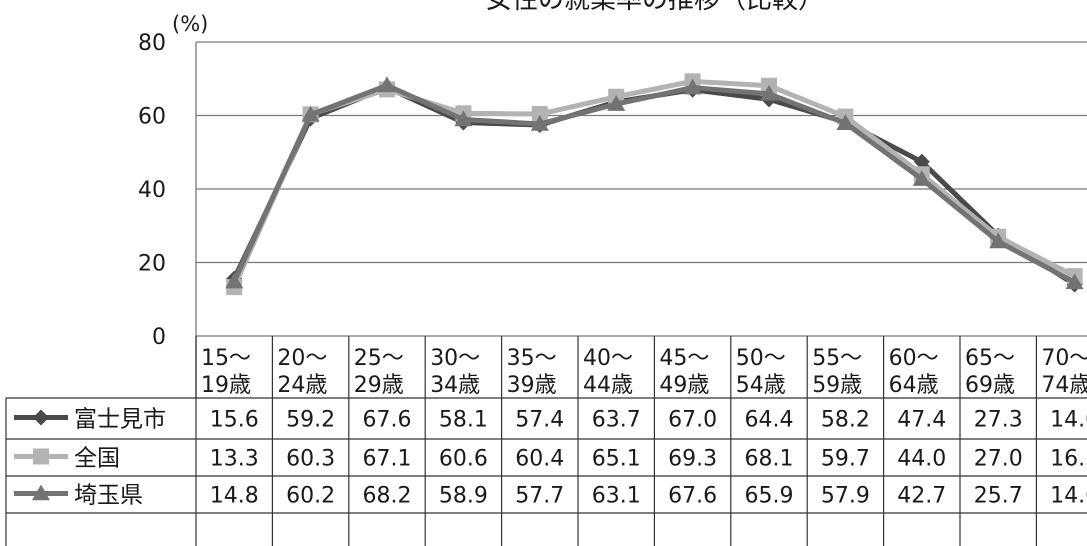 Image resolution: width=1087 pixels, height=546 pixels. I want to click on data-label: 57.4, so click(539, 420).